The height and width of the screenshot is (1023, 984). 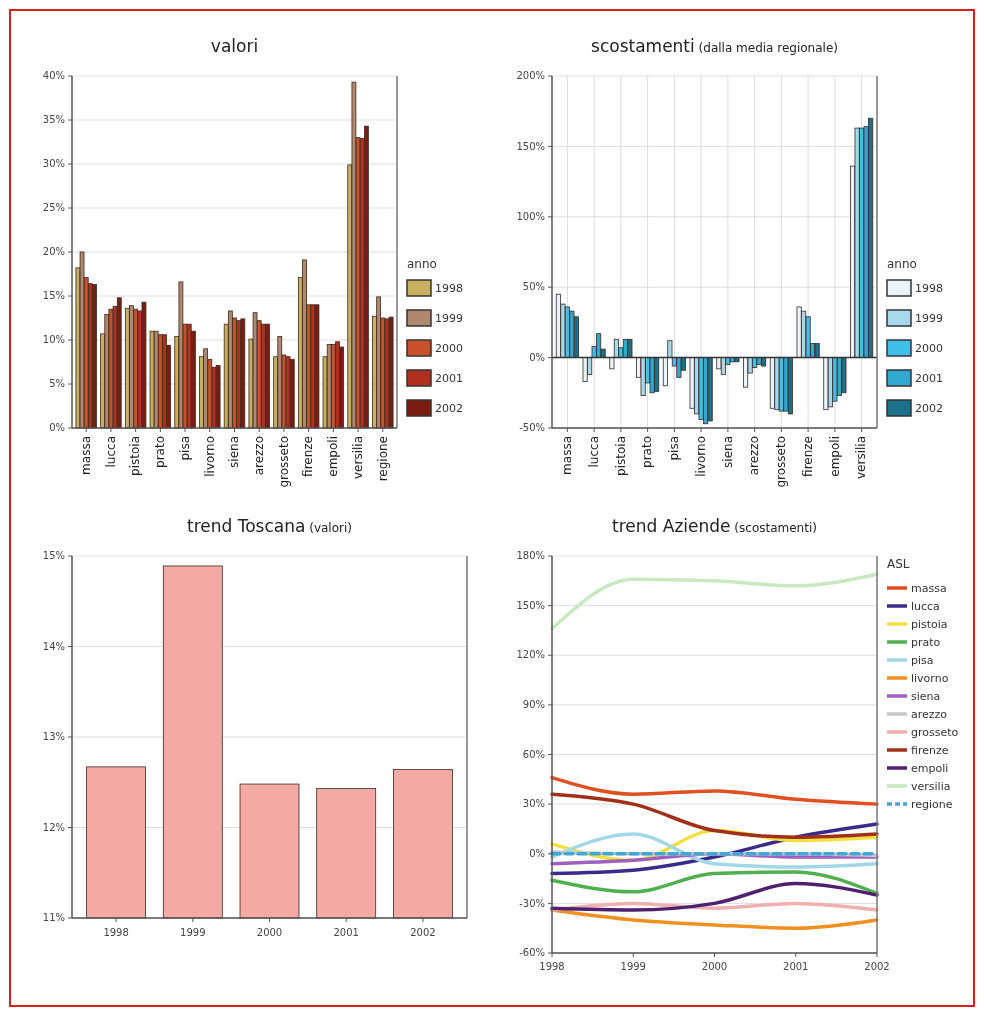 I want to click on chart-title: trend Toscana, so click(x=246, y=526).